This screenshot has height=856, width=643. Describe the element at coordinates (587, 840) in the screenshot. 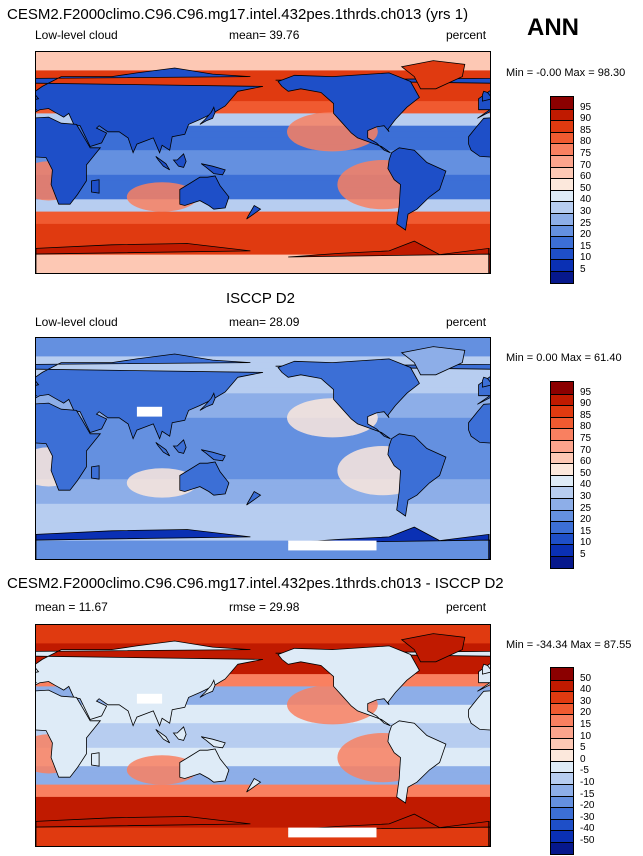

I see `colorbar-tick-label: -50` at that location.